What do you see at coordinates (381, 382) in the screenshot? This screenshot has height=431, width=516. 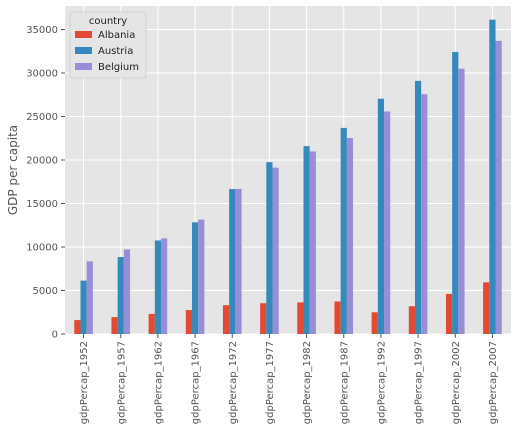 I see `x-tick-label: gdpPercap_1992` at bounding box center [381, 382].